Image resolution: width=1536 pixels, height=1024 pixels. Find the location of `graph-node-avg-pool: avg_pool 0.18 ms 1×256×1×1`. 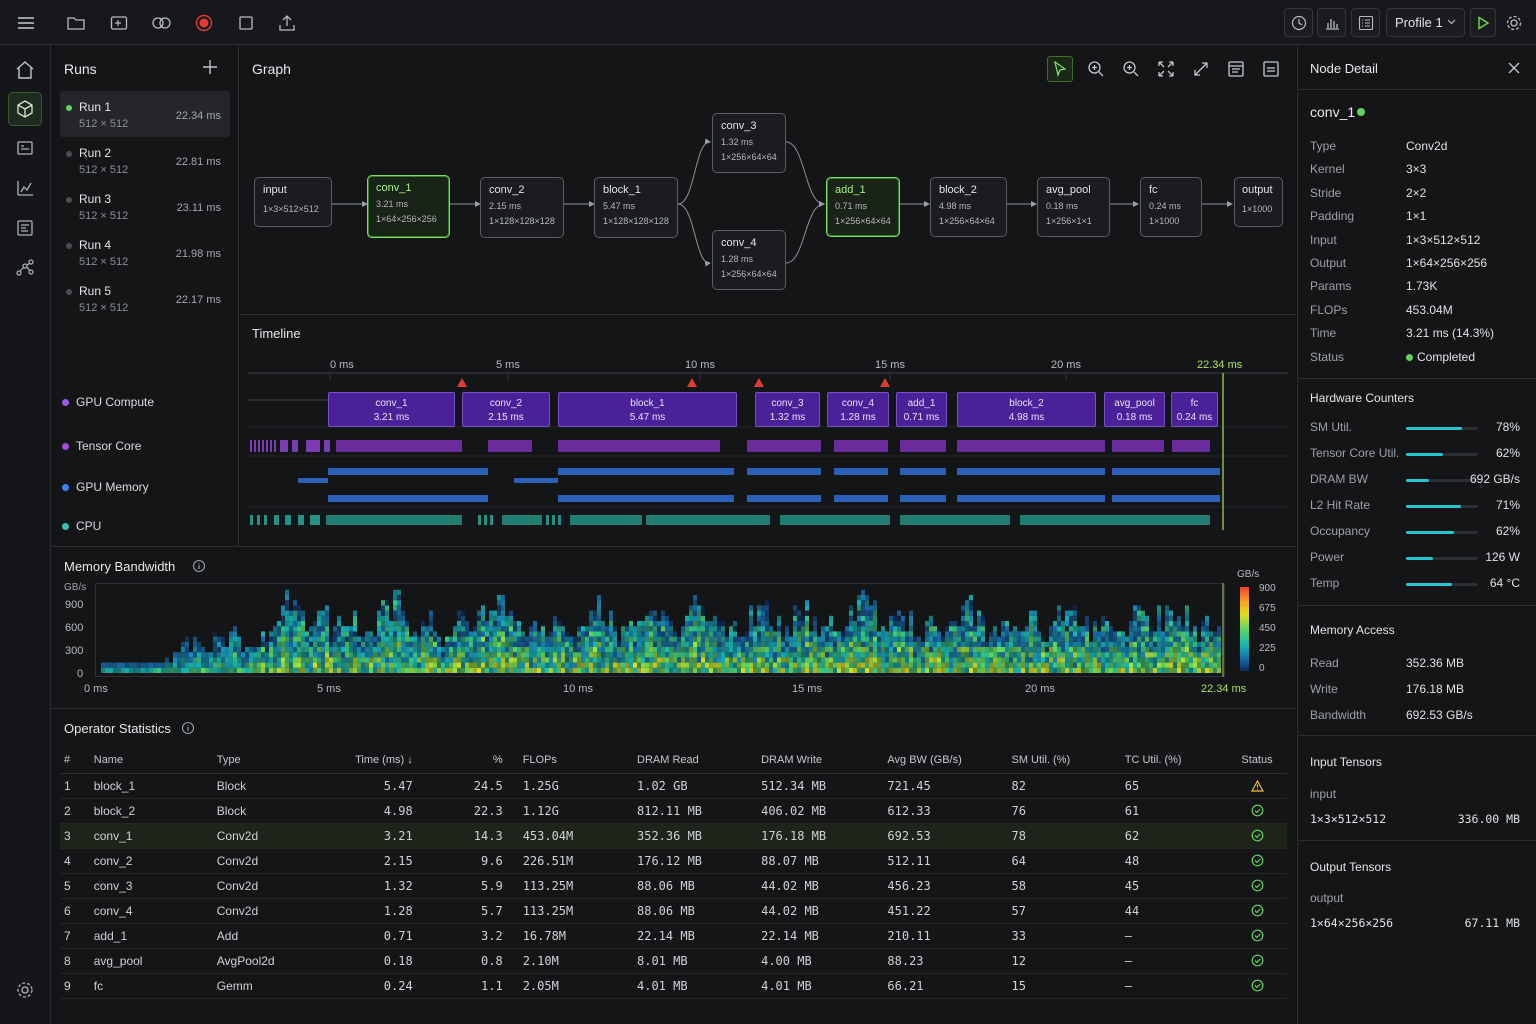

graph-node-avg-pool: avg_pool 0.18 ms 1×256×1×1 is located at coordinates (1073, 207).